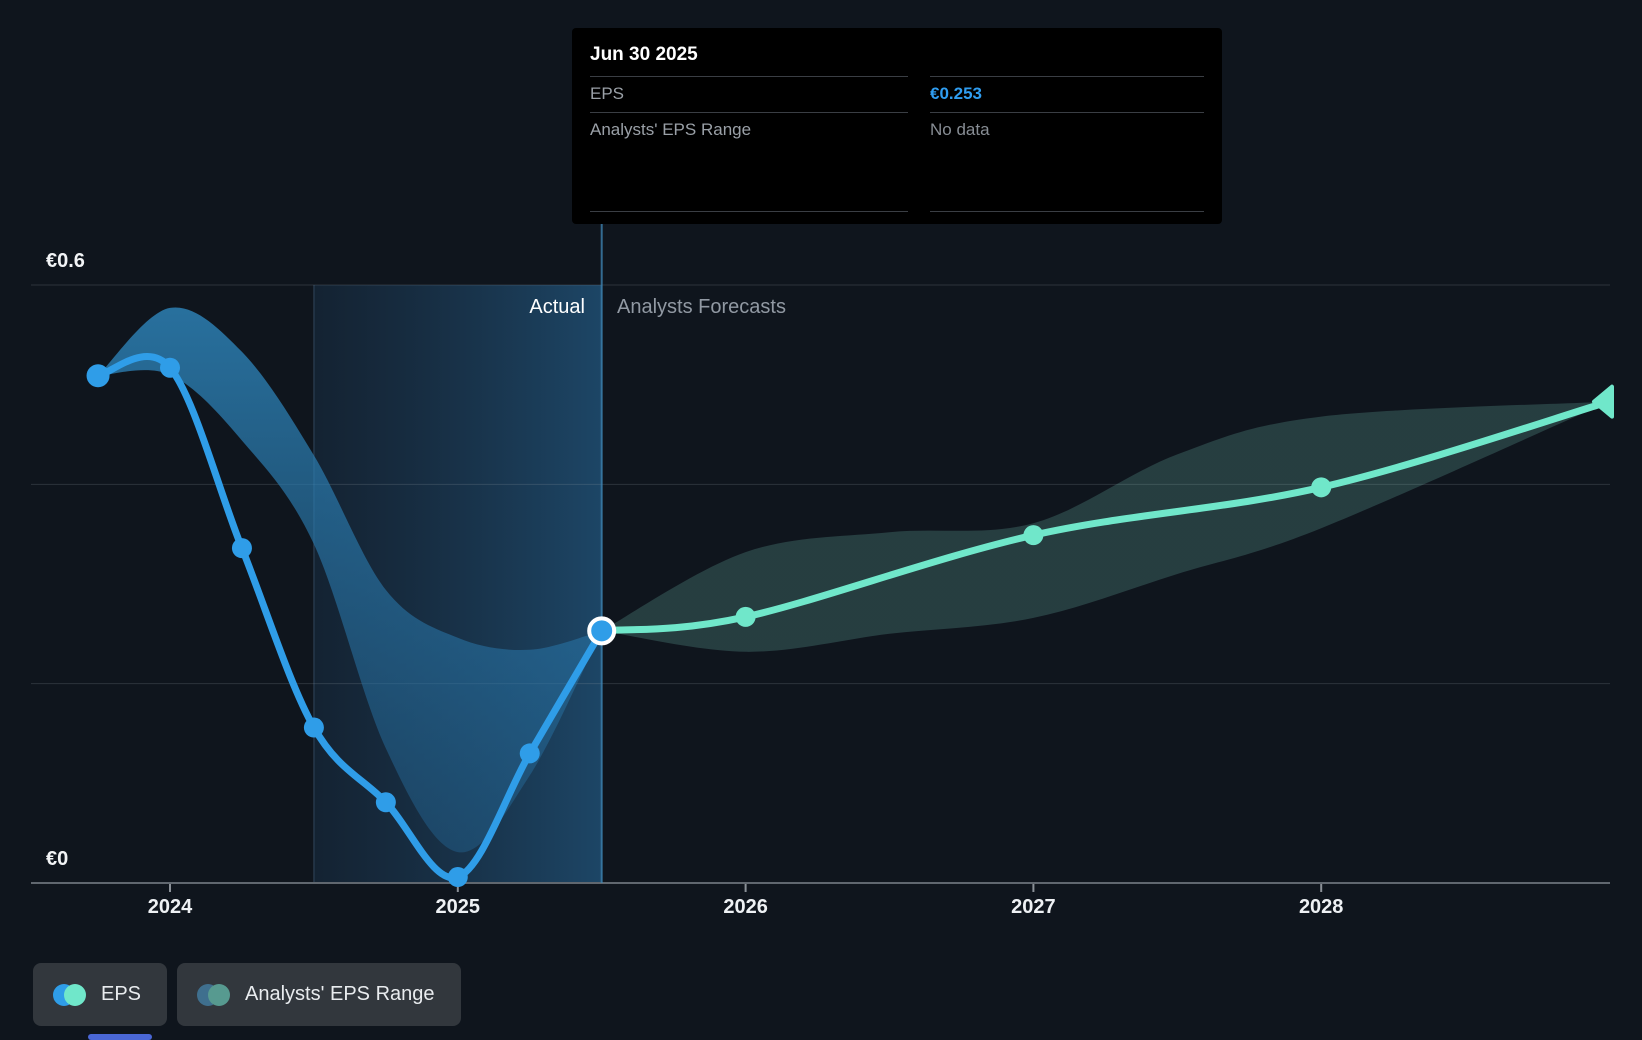 The height and width of the screenshot is (1040, 1642). I want to click on y-axis-label-top: €0.6, so click(65, 261).